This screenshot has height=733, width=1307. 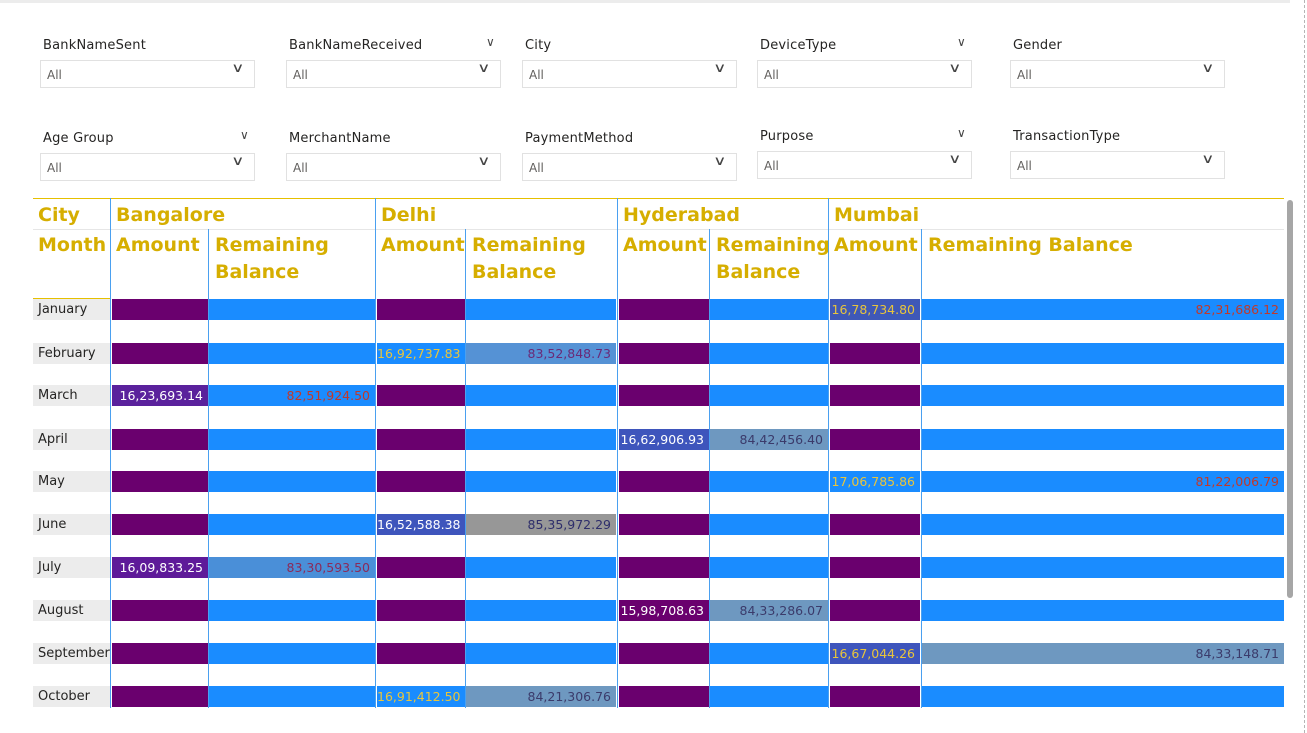 What do you see at coordinates (875, 653) in the screenshot?
I see `amount-cell: 16,67,044.26` at bounding box center [875, 653].